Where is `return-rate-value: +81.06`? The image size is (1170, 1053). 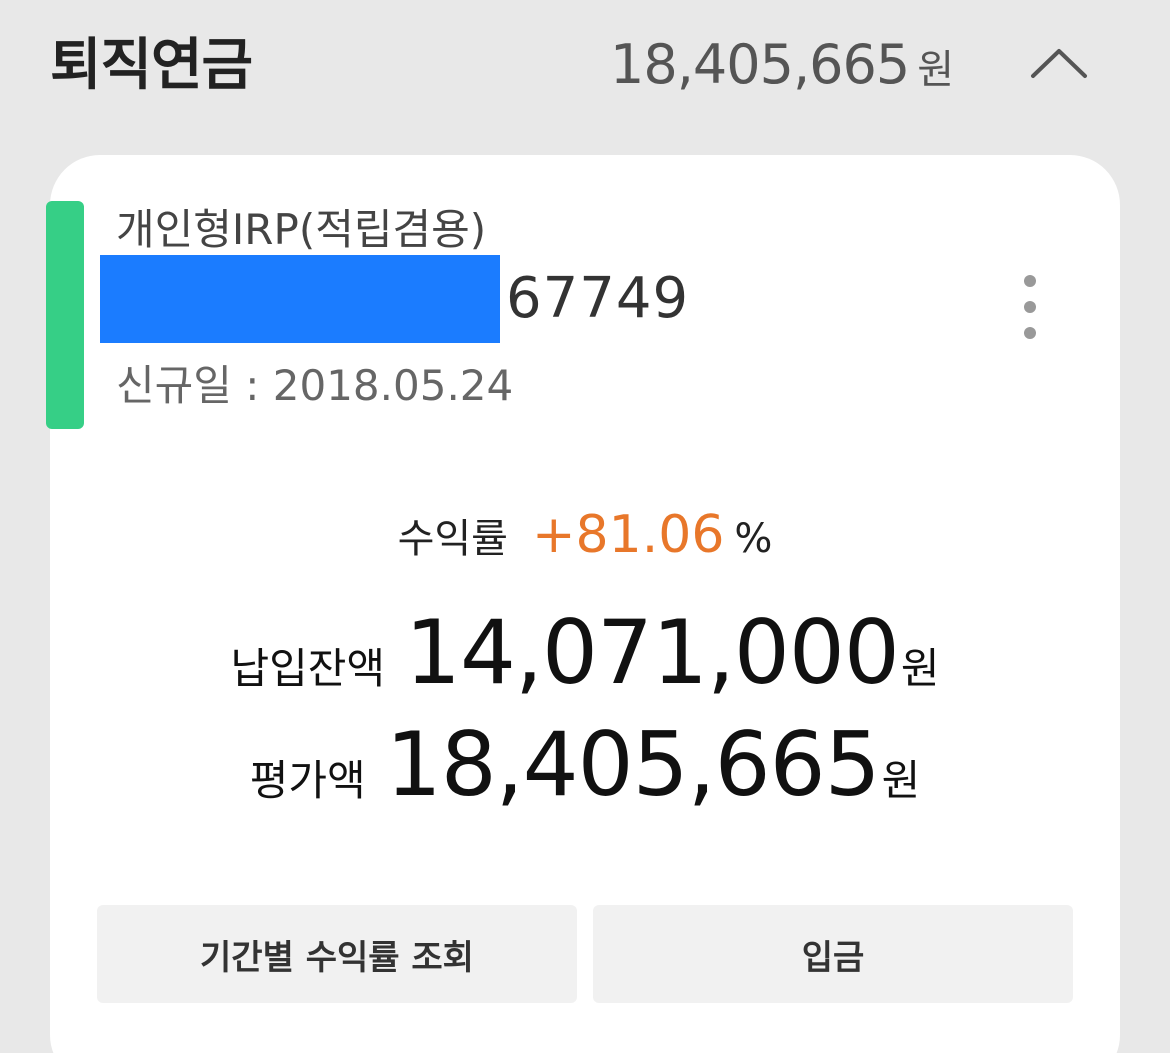
return-rate-value: +81.06 is located at coordinates (628, 535).